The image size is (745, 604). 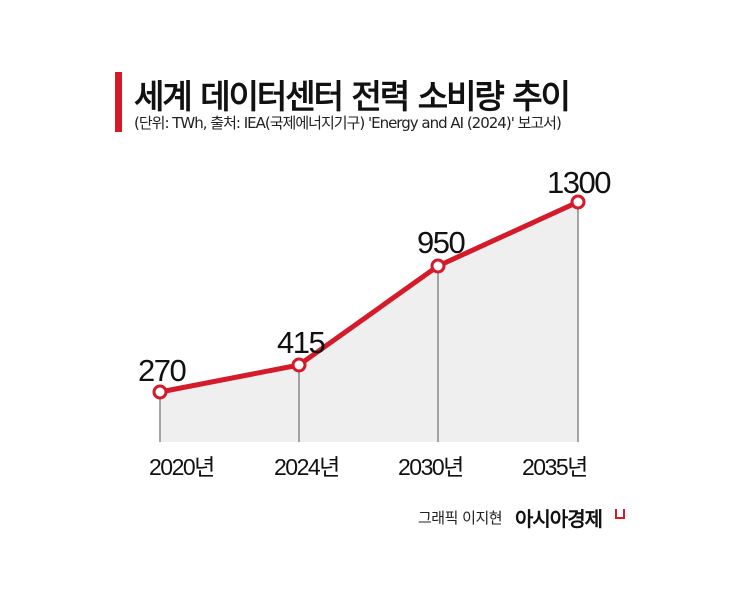 What do you see at coordinates (460, 518) in the screenshot?
I see `graphic-credit: 그래픽 이지현` at bounding box center [460, 518].